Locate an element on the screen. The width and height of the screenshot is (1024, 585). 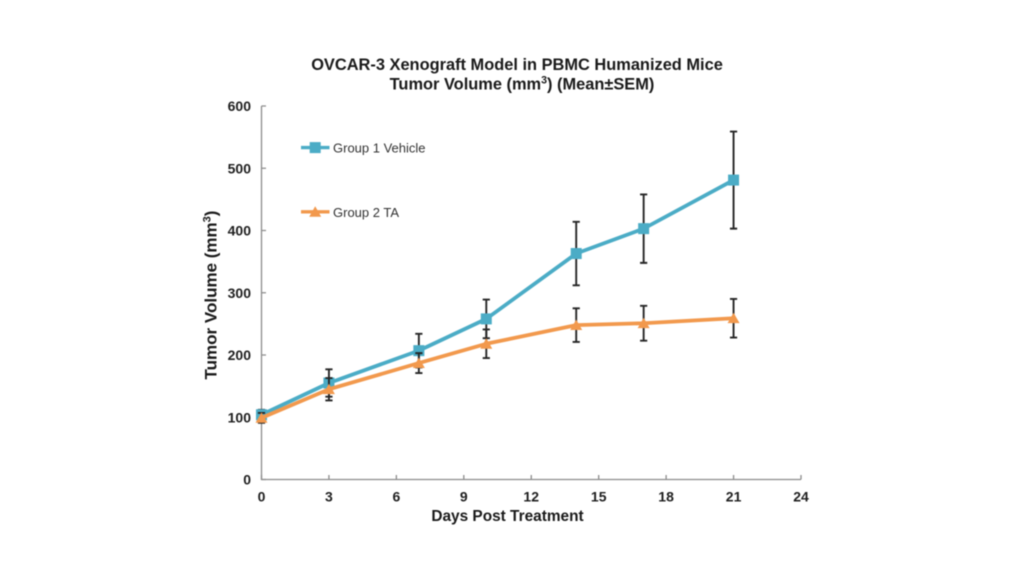
svg-text: 12 is located at coordinates (531, 497).